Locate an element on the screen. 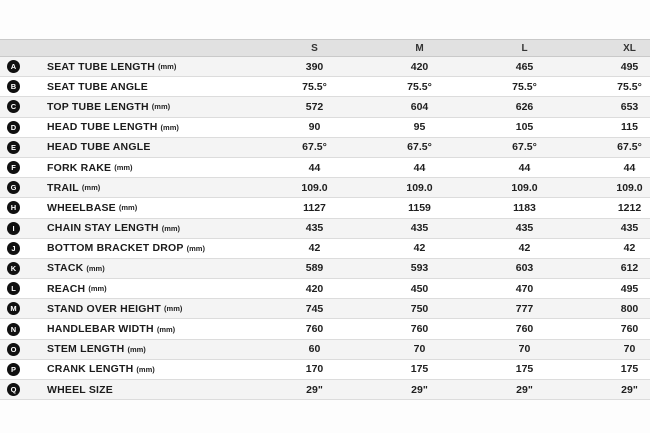 Image resolution: width=650 pixels, height=433 pixels. letter-badge-icon: K is located at coordinates (13, 268).